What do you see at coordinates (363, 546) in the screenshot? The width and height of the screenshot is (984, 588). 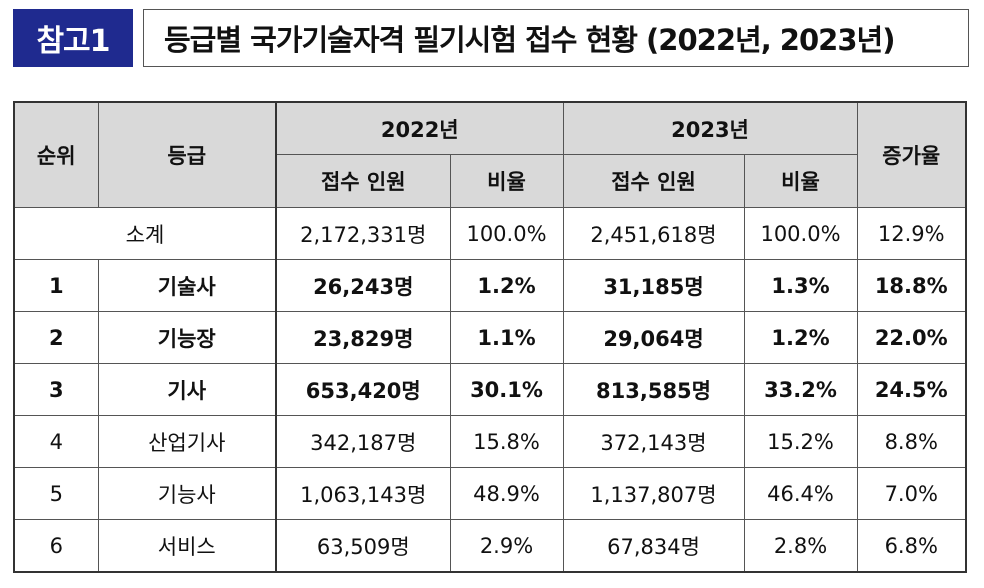 I see `applicants-2022-cell: 63,509명` at bounding box center [363, 546].